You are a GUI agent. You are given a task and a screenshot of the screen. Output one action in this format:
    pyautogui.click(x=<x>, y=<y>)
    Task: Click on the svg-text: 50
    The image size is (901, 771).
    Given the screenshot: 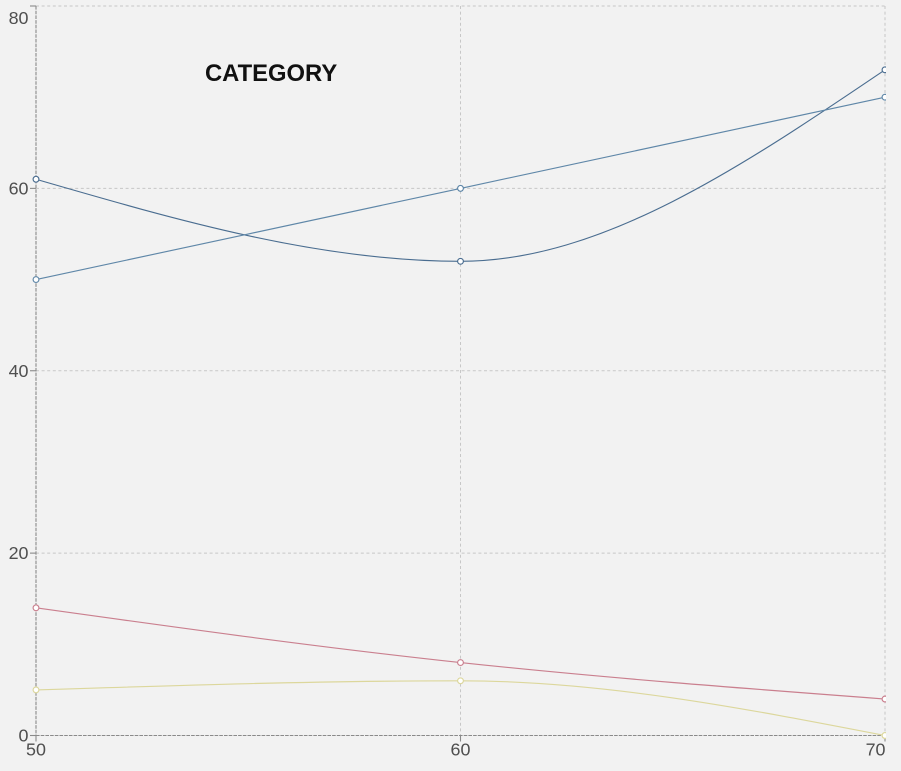 What is the action you would take?
    pyautogui.click(x=36, y=750)
    